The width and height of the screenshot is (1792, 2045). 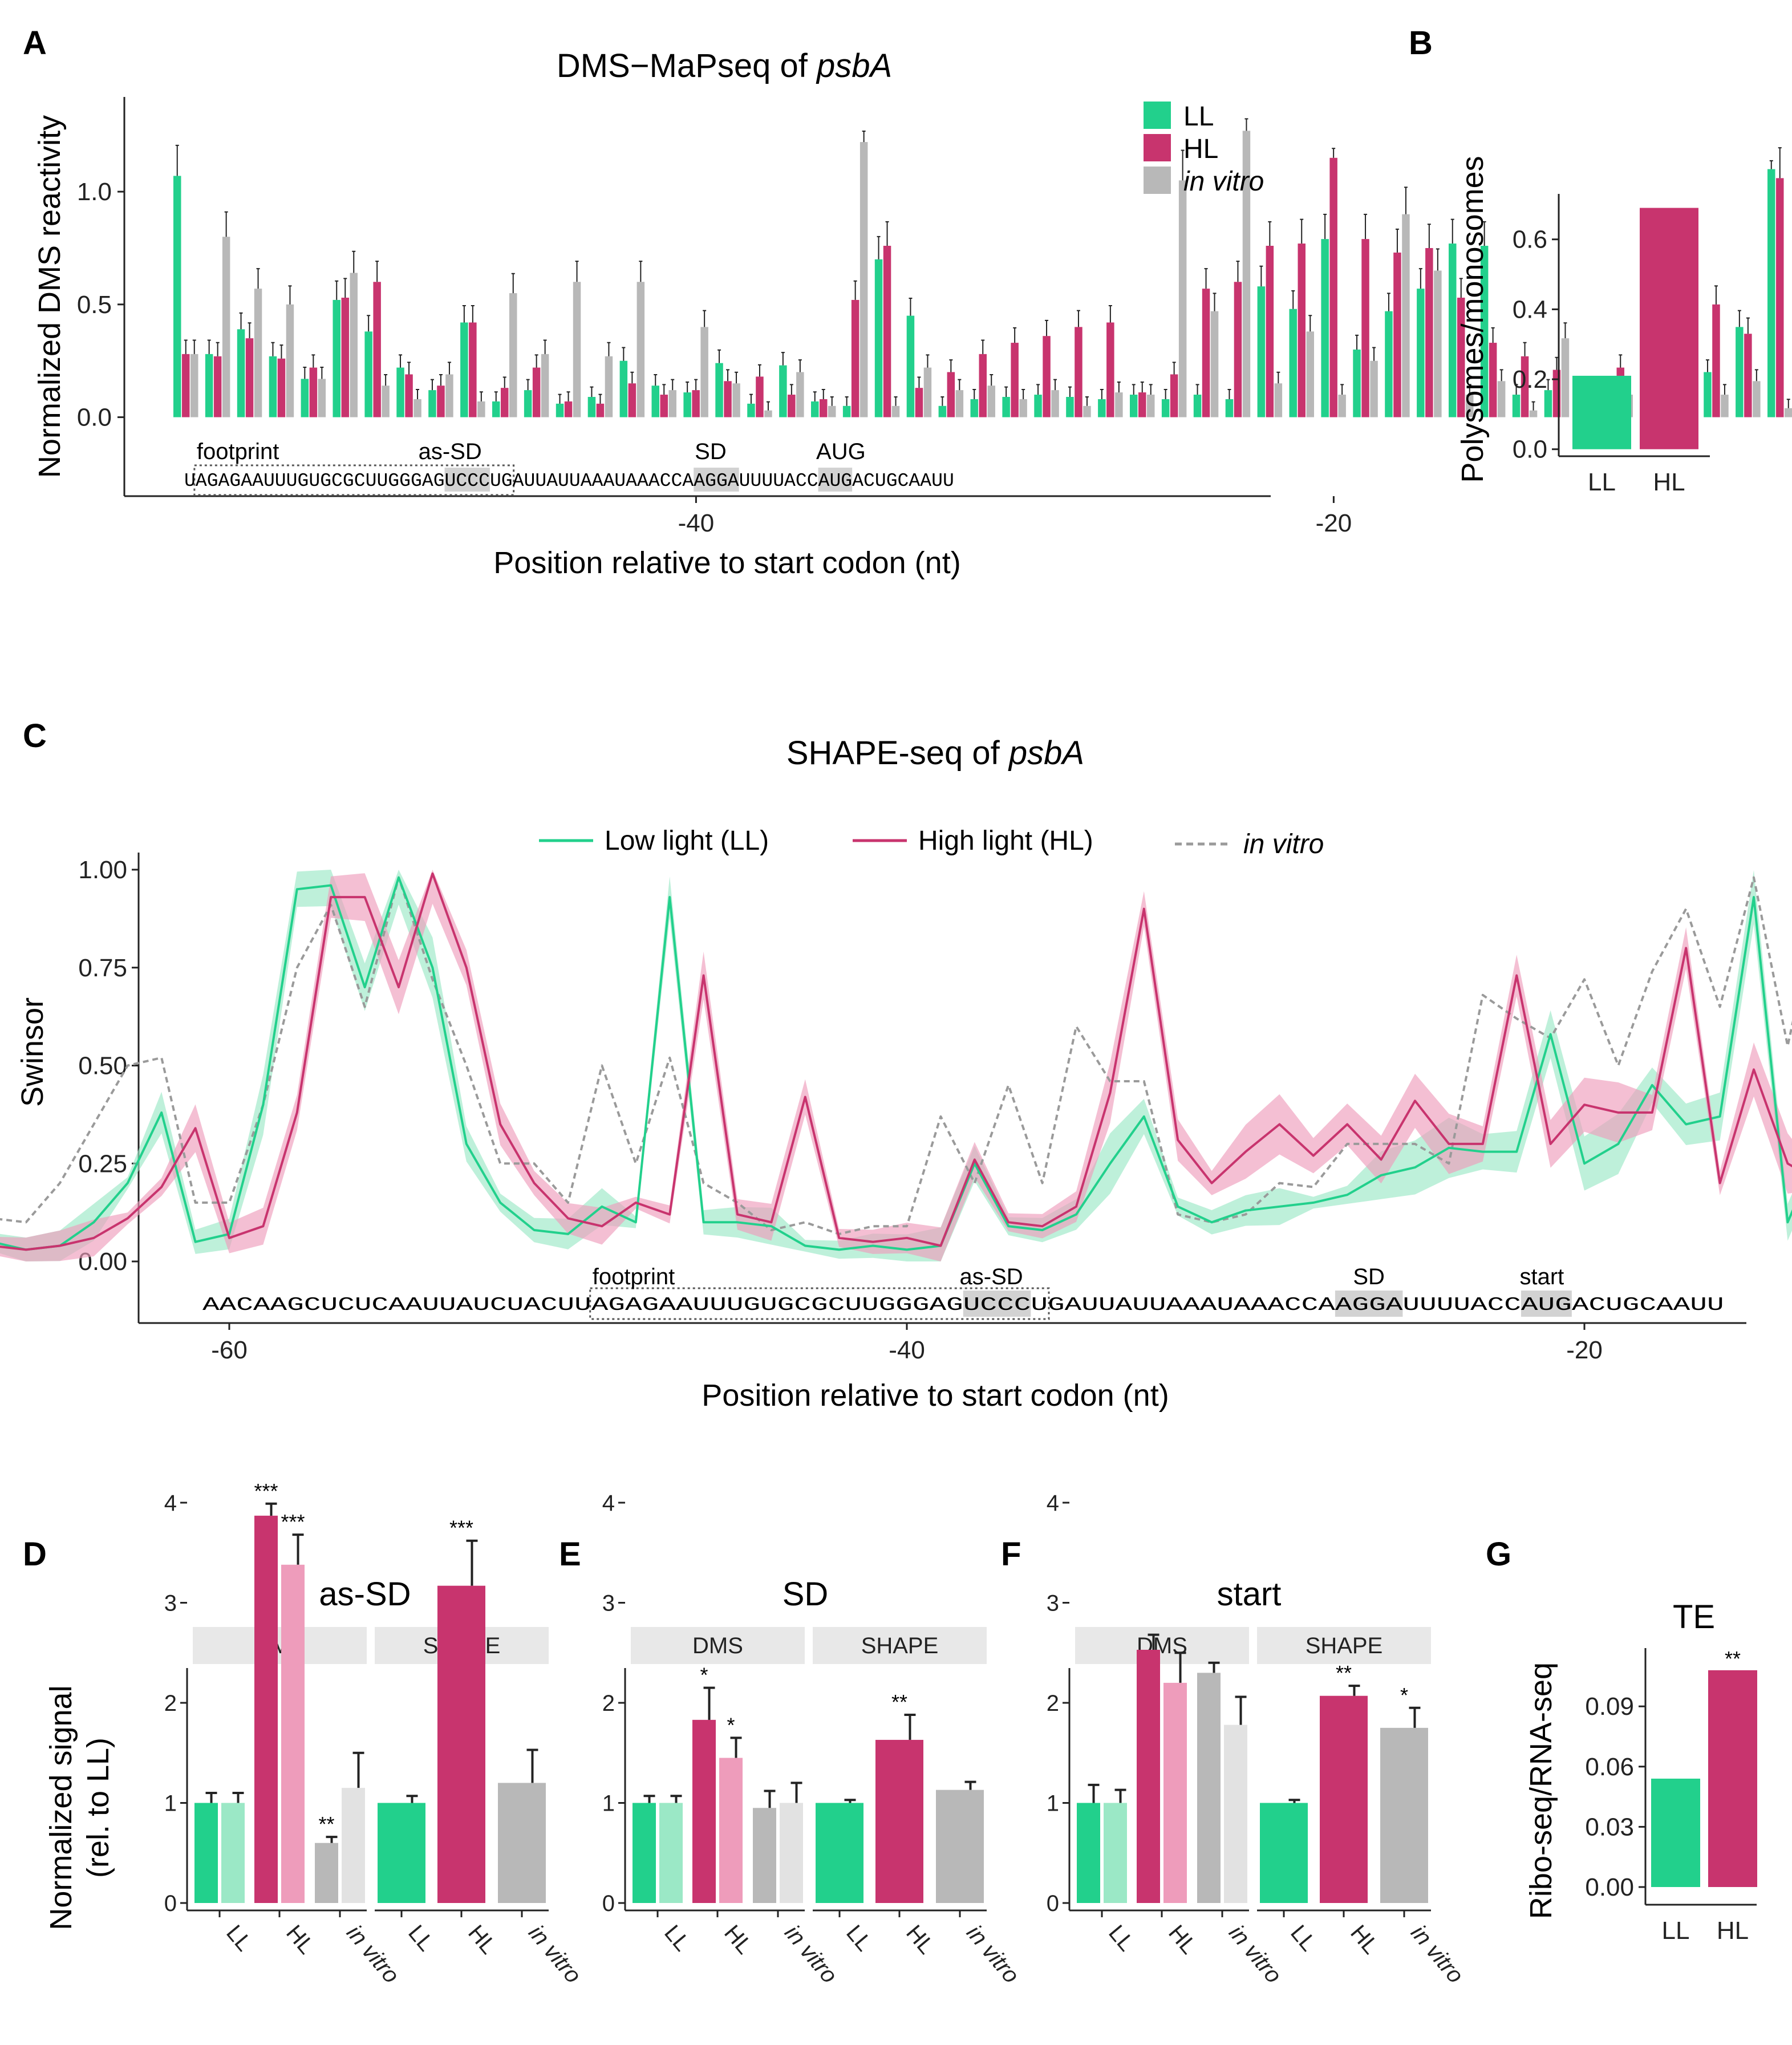 I want to click on panel-e-ytick-label: 1, so click(x=608, y=1804).